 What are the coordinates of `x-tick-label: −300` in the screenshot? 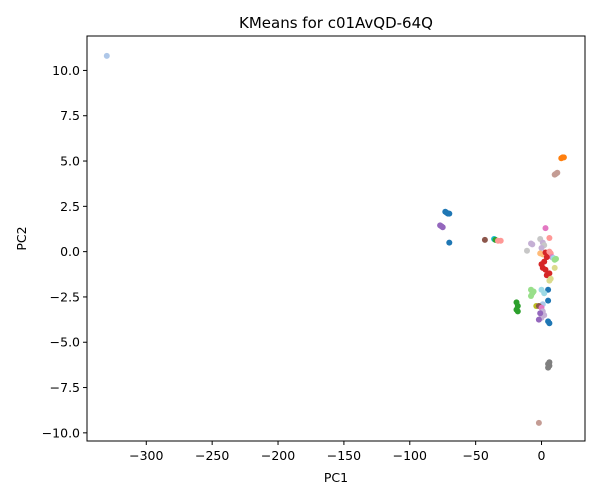 It's located at (146, 455).